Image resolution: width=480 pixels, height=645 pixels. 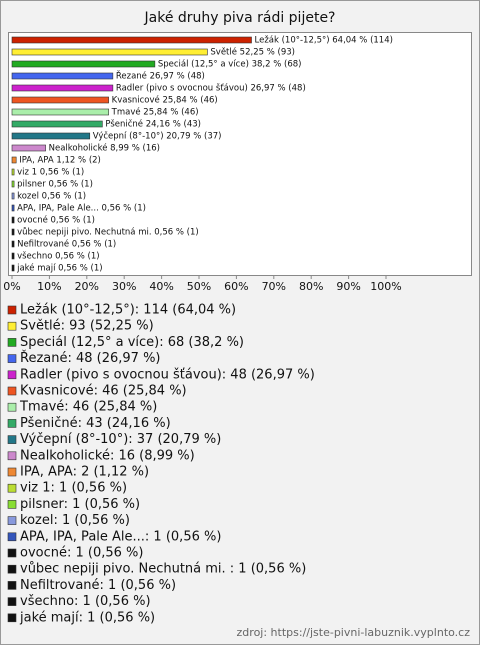 I want to click on bar-label: Nealkoholické 8,99 % (16), so click(x=104, y=148).